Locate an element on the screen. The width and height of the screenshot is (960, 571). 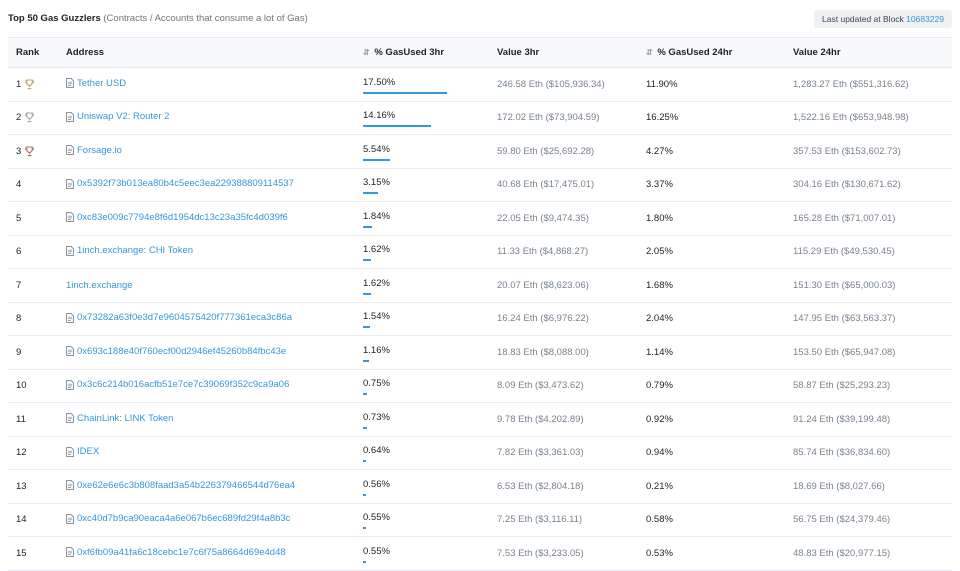
rank-cell: 15 is located at coordinates (33, 554).